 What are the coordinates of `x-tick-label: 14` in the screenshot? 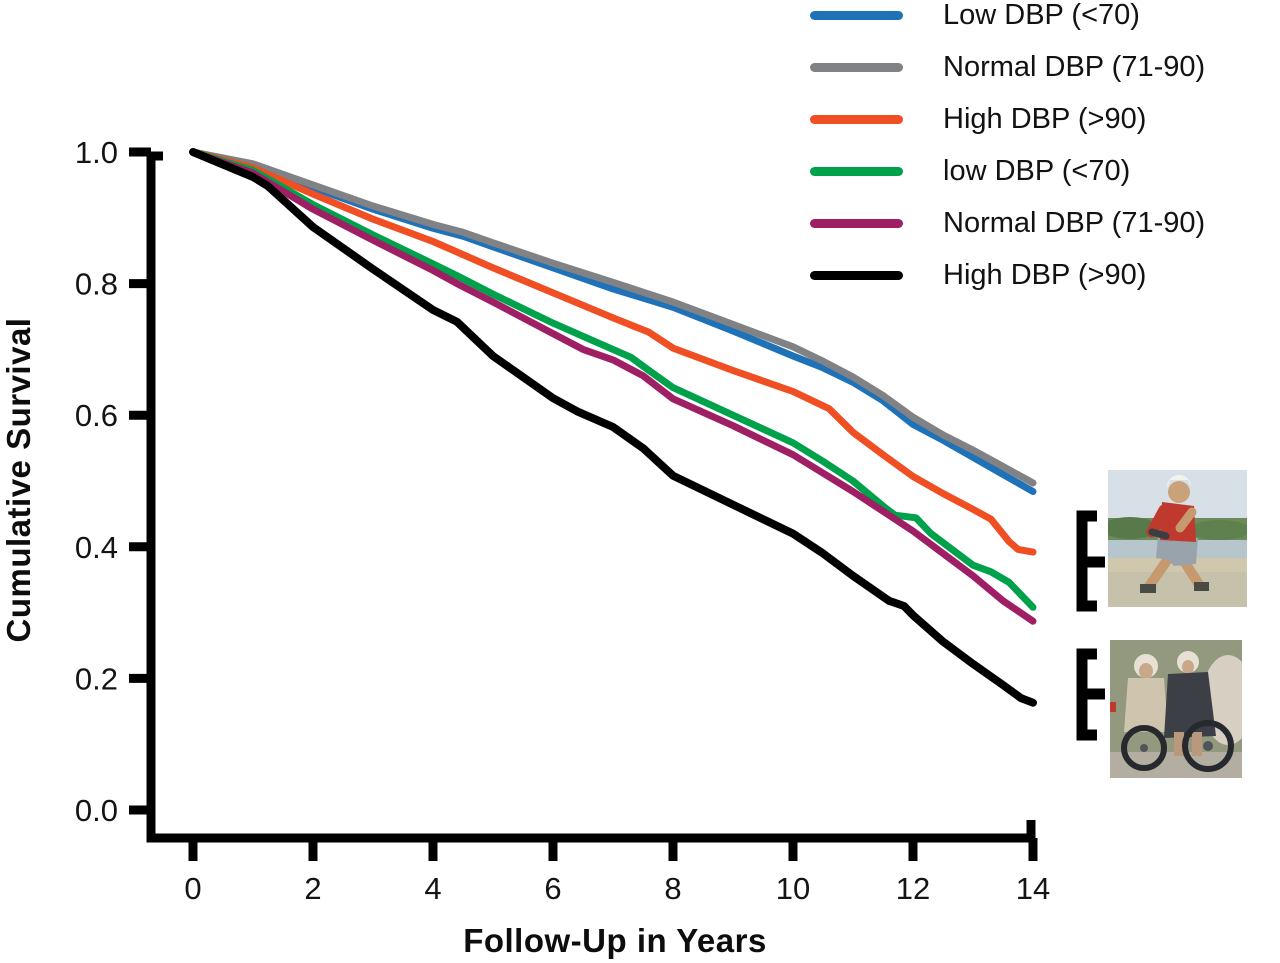 It's located at (1033, 888).